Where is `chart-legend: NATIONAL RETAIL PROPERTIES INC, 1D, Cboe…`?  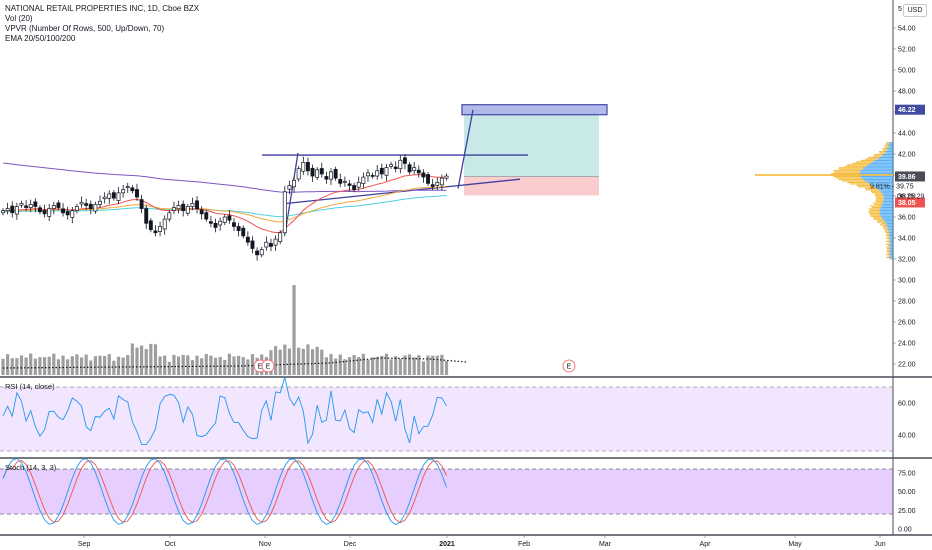
chart-legend: NATIONAL RETAIL PROPERTIES INC, 1D, Cboe… is located at coordinates (102, 24).